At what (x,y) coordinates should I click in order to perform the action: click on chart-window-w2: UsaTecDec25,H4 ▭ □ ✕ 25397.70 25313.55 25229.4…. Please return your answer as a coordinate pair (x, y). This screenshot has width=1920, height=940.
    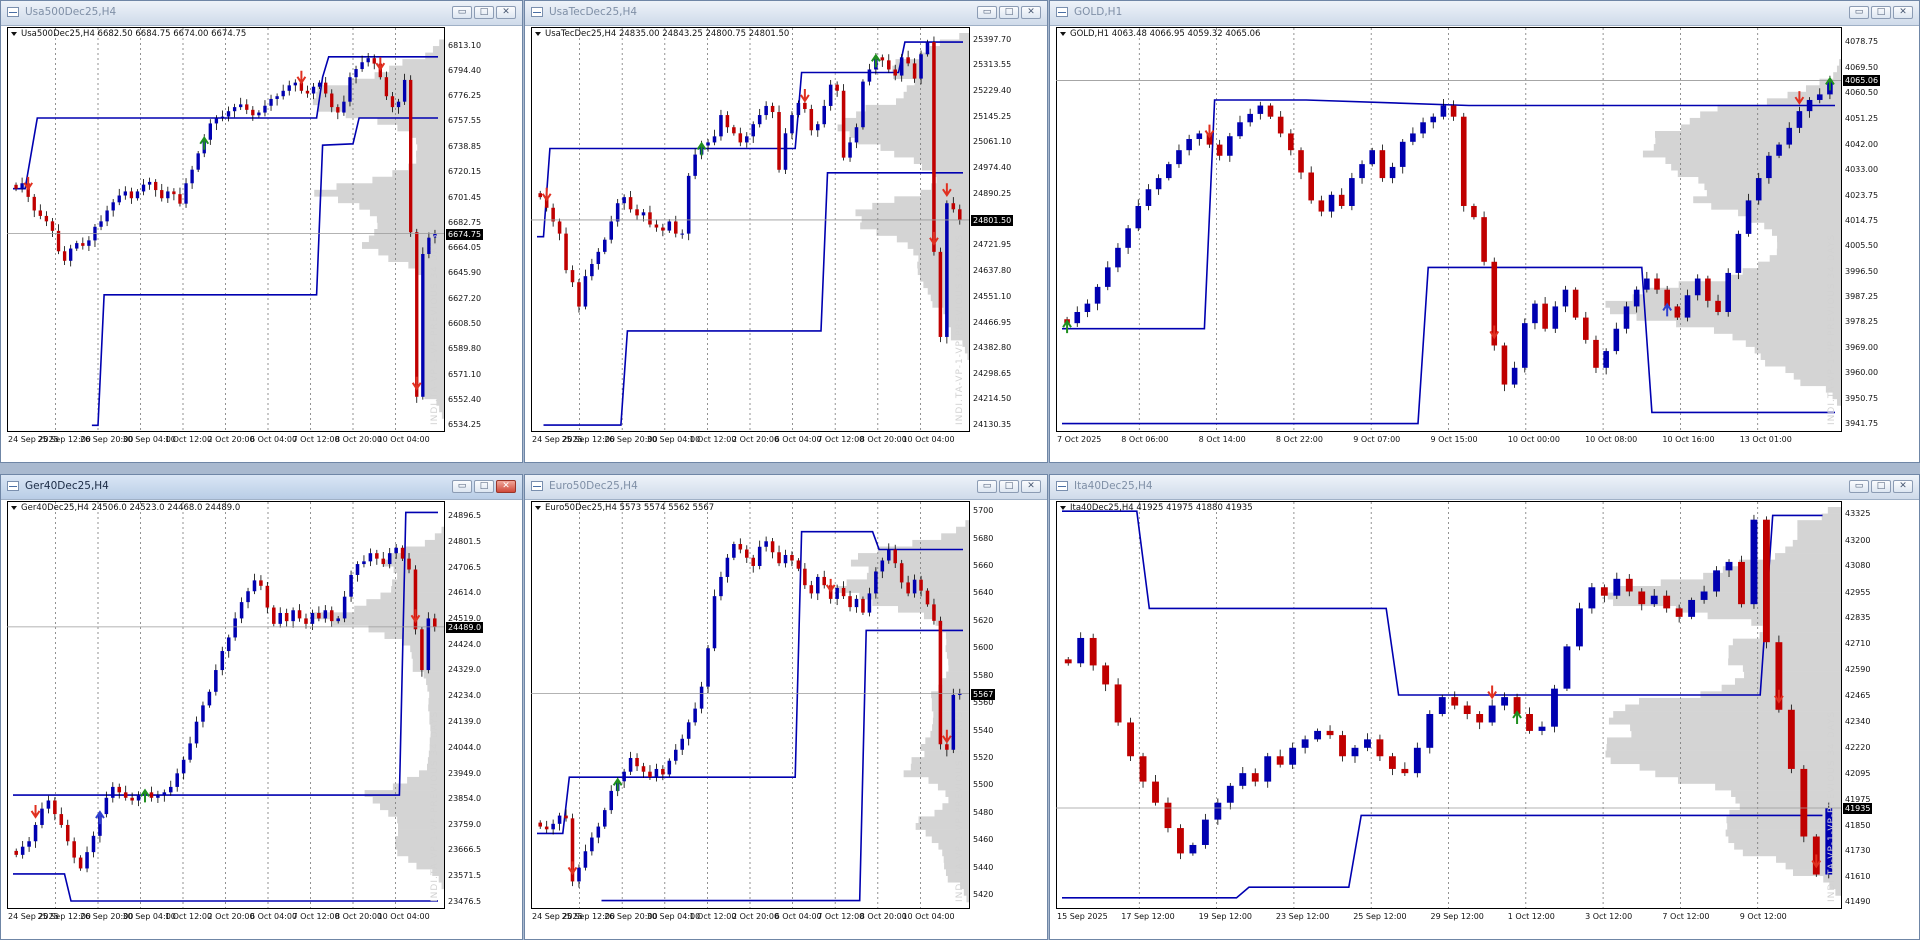
    Looking at the image, I should click on (786, 231).